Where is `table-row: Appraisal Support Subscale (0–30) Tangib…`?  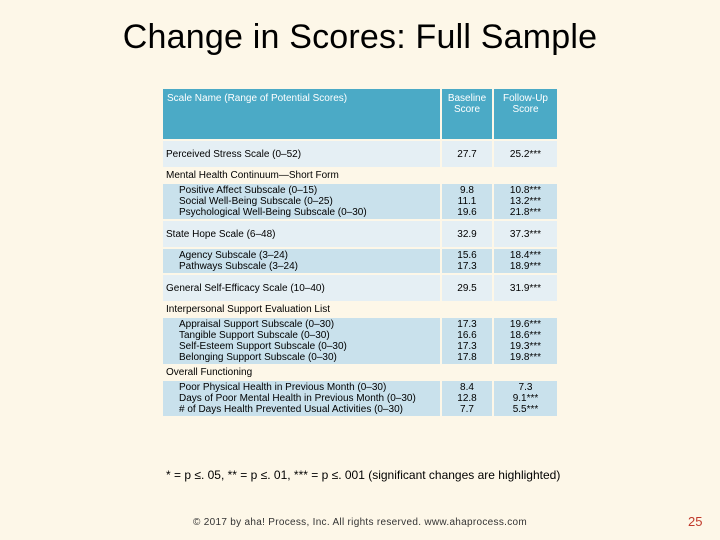 table-row: Appraisal Support Subscale (0–30) Tangib… is located at coordinates (360, 340).